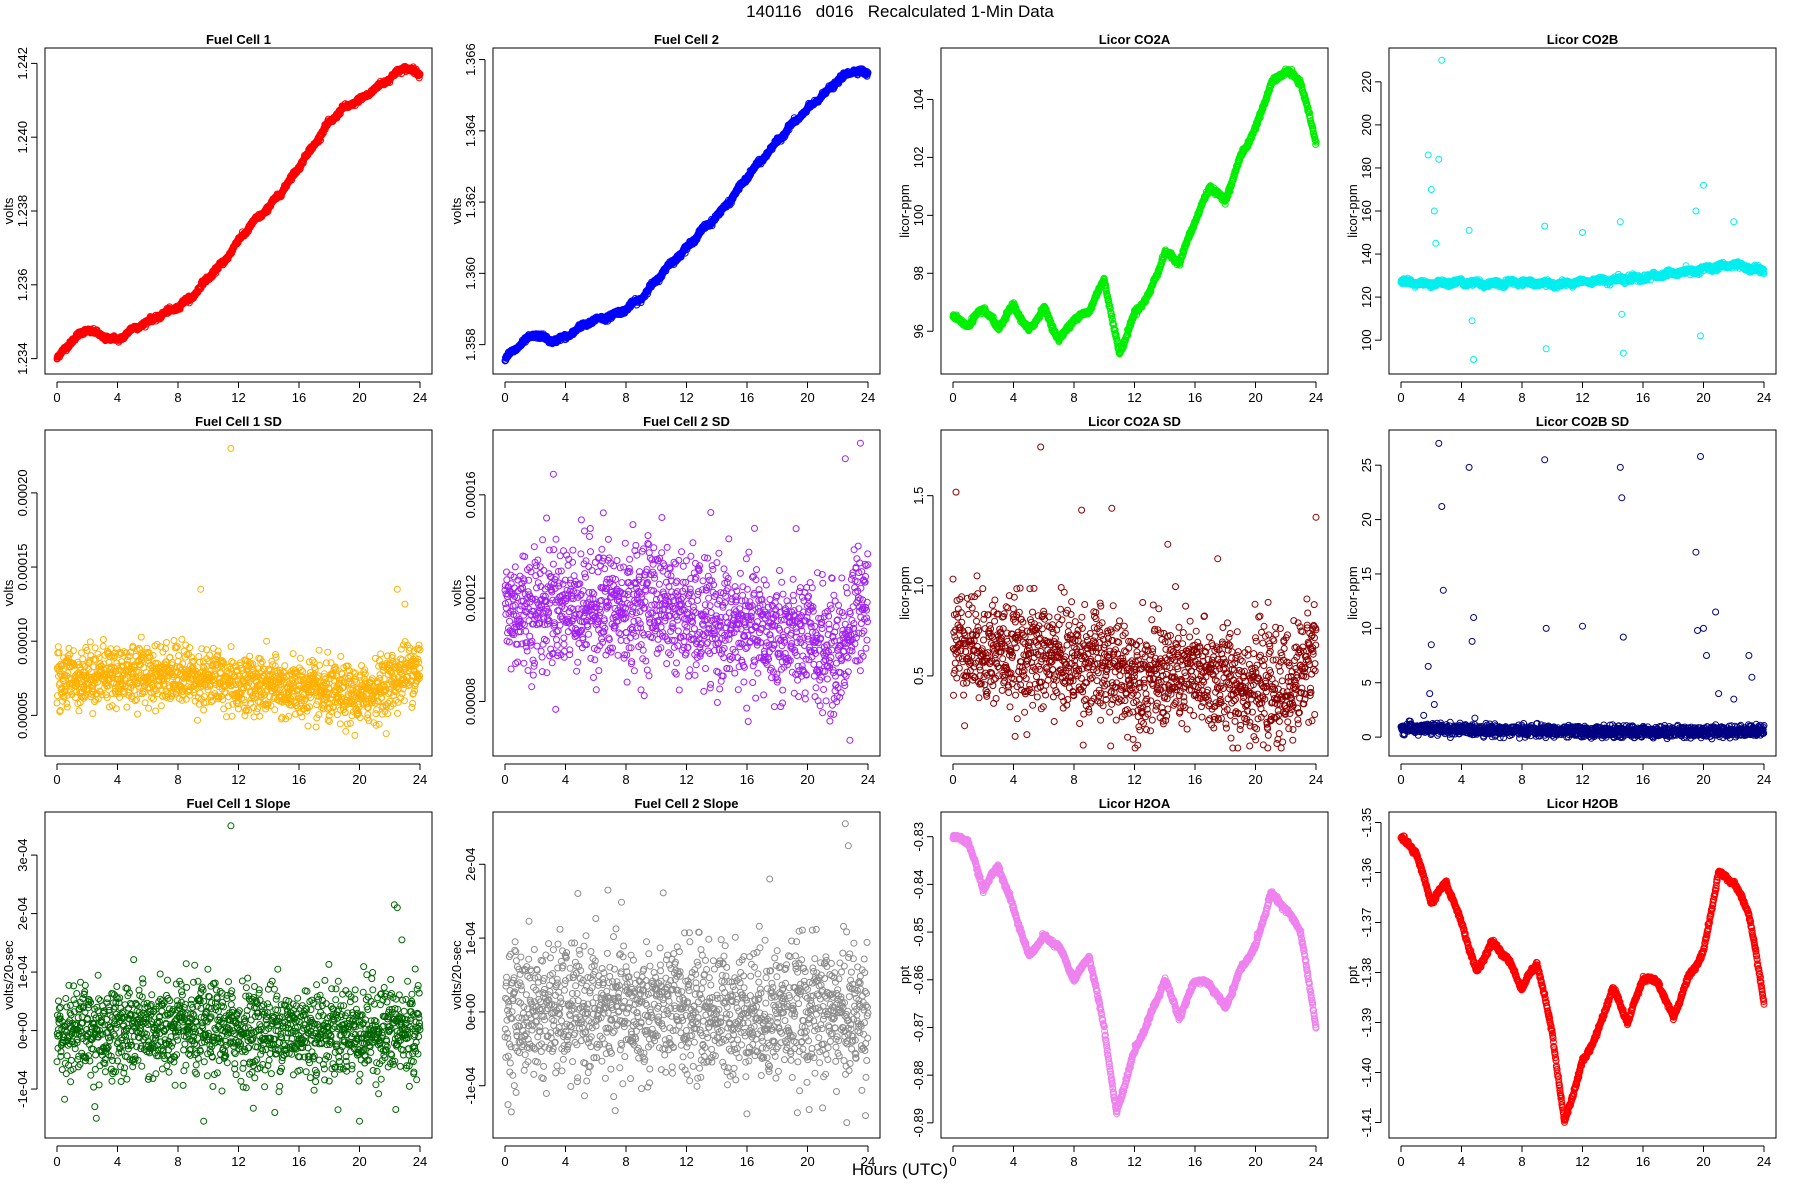 The height and width of the screenshot is (1200, 1800). What do you see at coordinates (1366, 125) in the screenshot?
I see `y-tick-label: 200` at bounding box center [1366, 125].